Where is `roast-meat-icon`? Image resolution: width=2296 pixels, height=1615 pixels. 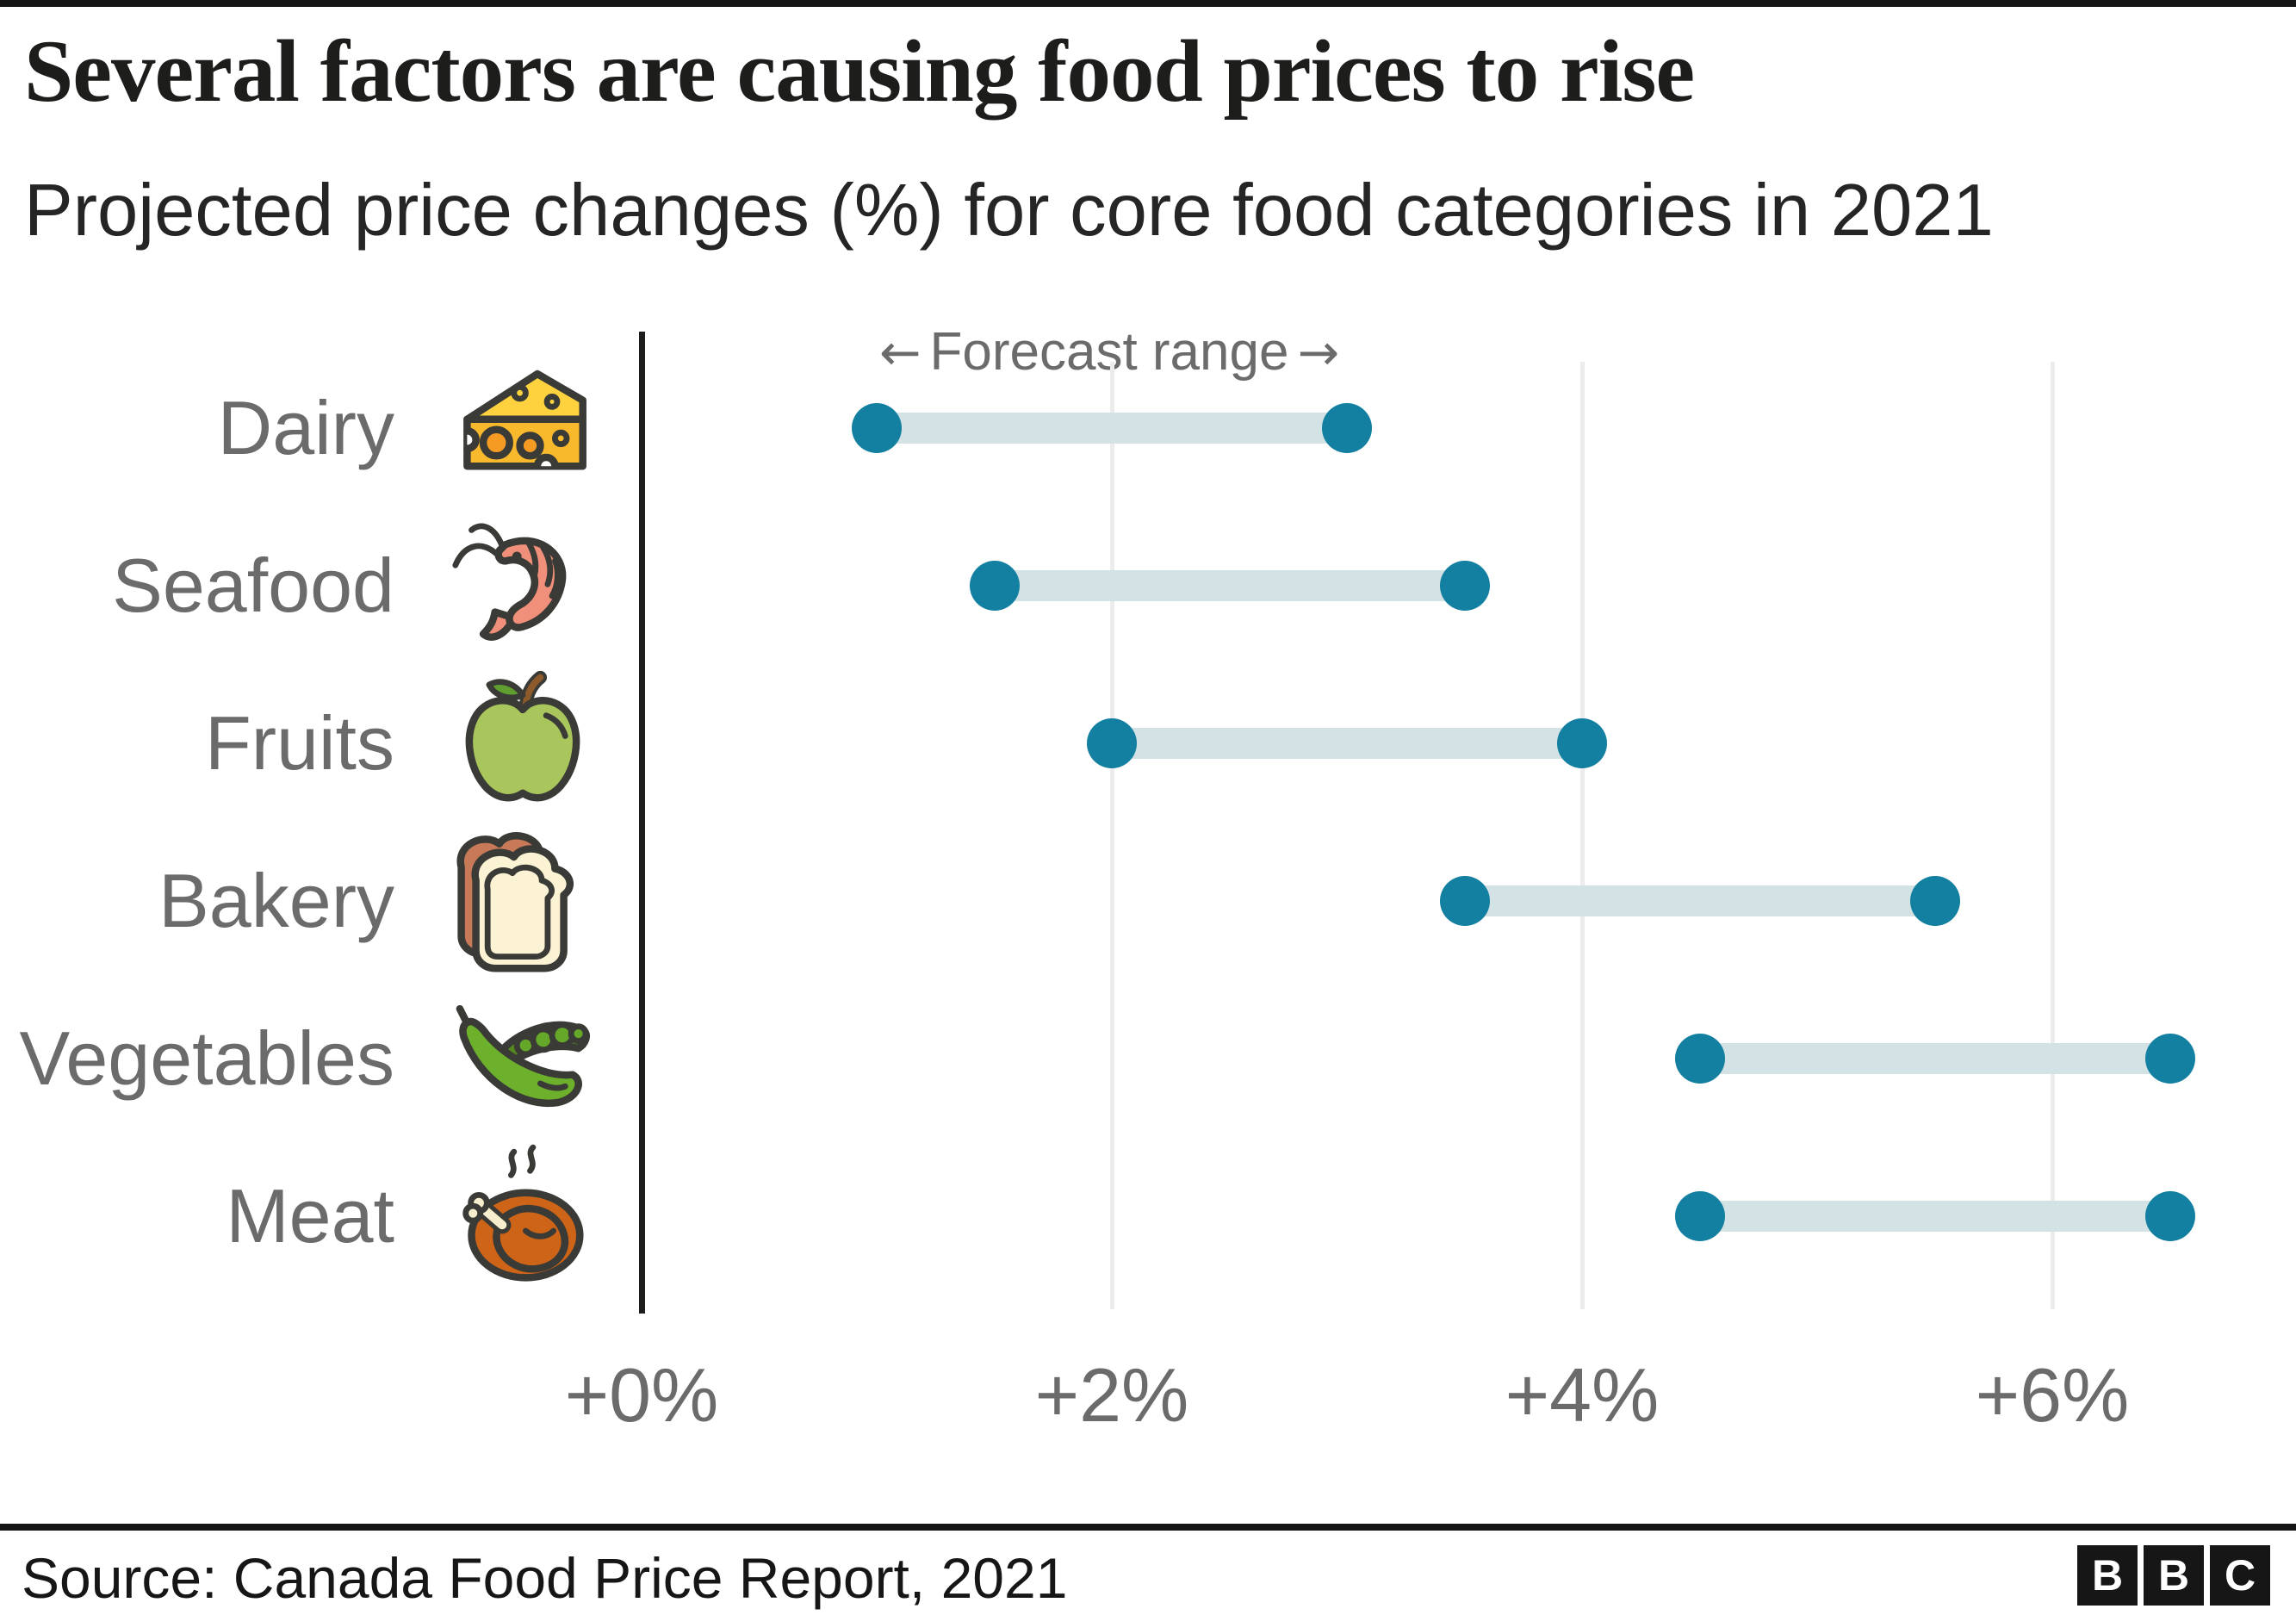 roast-meat-icon is located at coordinates (523, 1213).